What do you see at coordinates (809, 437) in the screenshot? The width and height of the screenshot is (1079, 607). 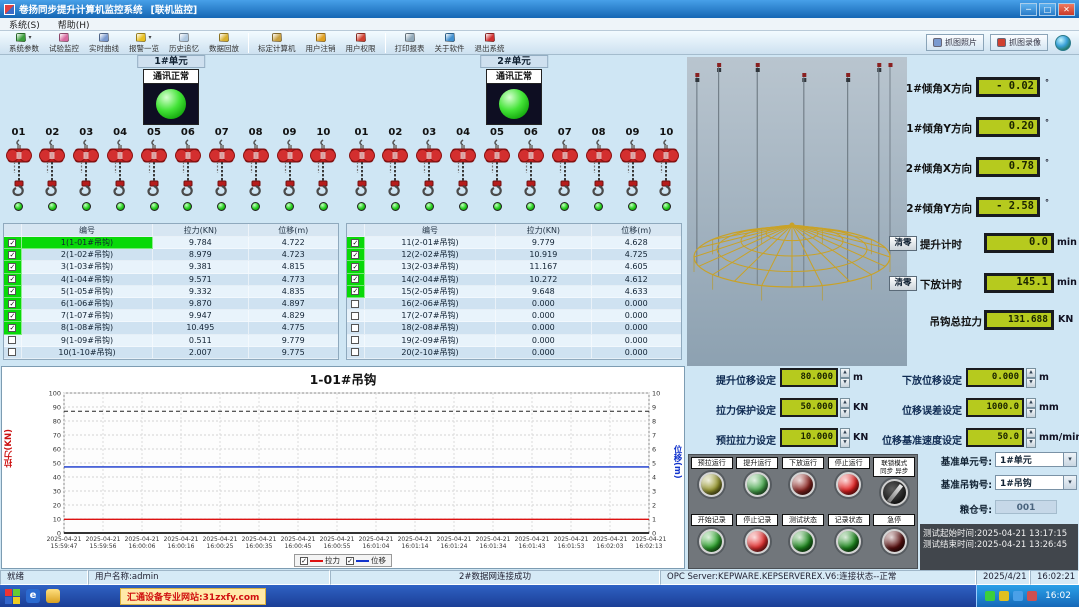 I see `setting-value-input: 10.000` at bounding box center [809, 437].